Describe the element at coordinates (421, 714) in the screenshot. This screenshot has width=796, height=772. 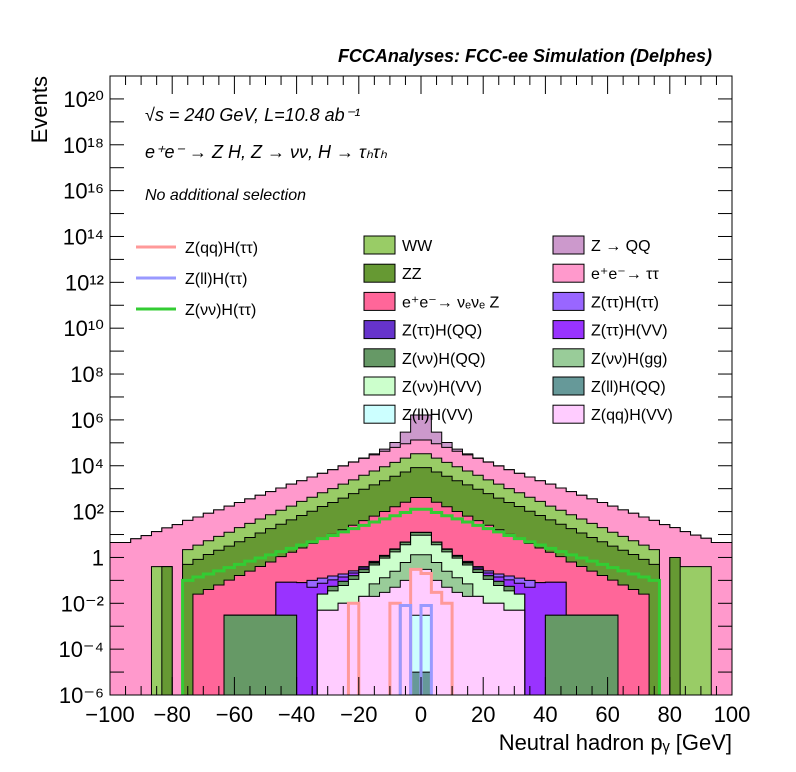
I see `x-tick-label: 0` at that location.